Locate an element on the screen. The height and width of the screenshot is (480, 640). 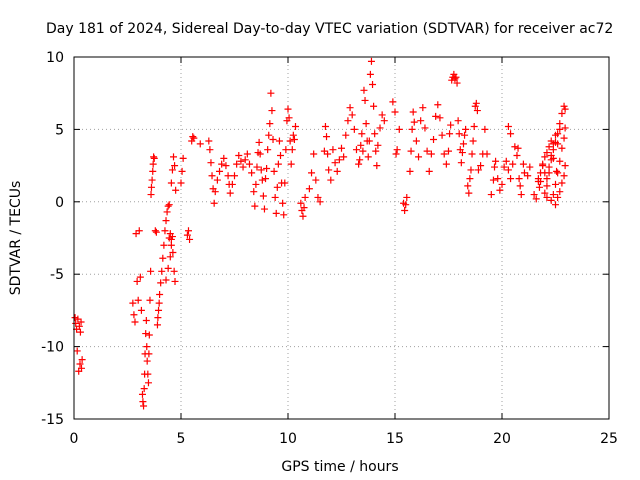
x-tick-label: 25 is located at coordinates (609, 439).